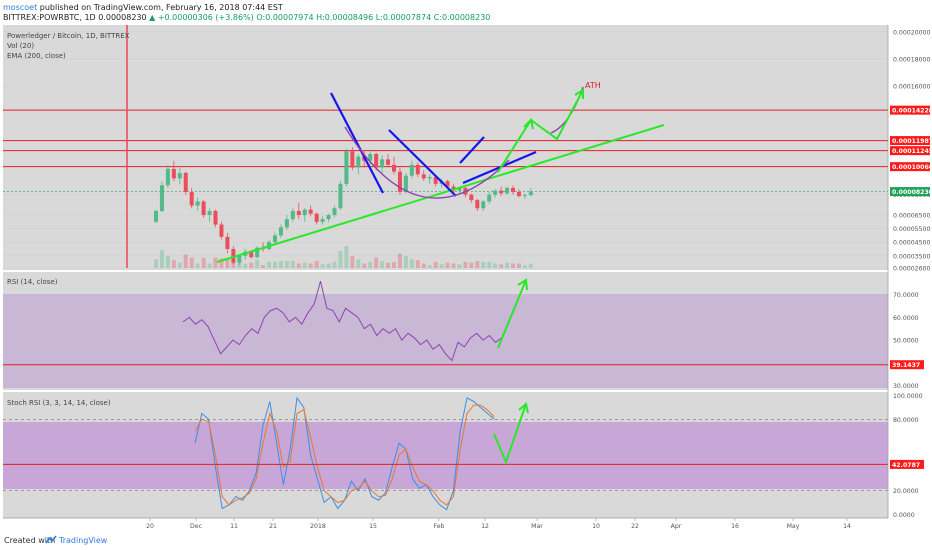  What do you see at coordinates (20, 46) in the screenshot?
I see `volume-legend: Vol (20)` at bounding box center [20, 46].